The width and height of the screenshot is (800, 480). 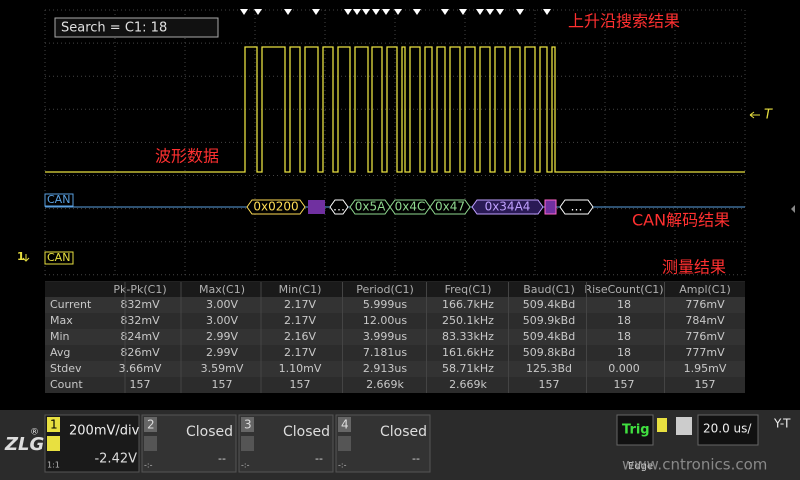 What do you see at coordinates (549, 289) in the screenshot?
I see `table-header-cell: Baud(C1)` at bounding box center [549, 289].